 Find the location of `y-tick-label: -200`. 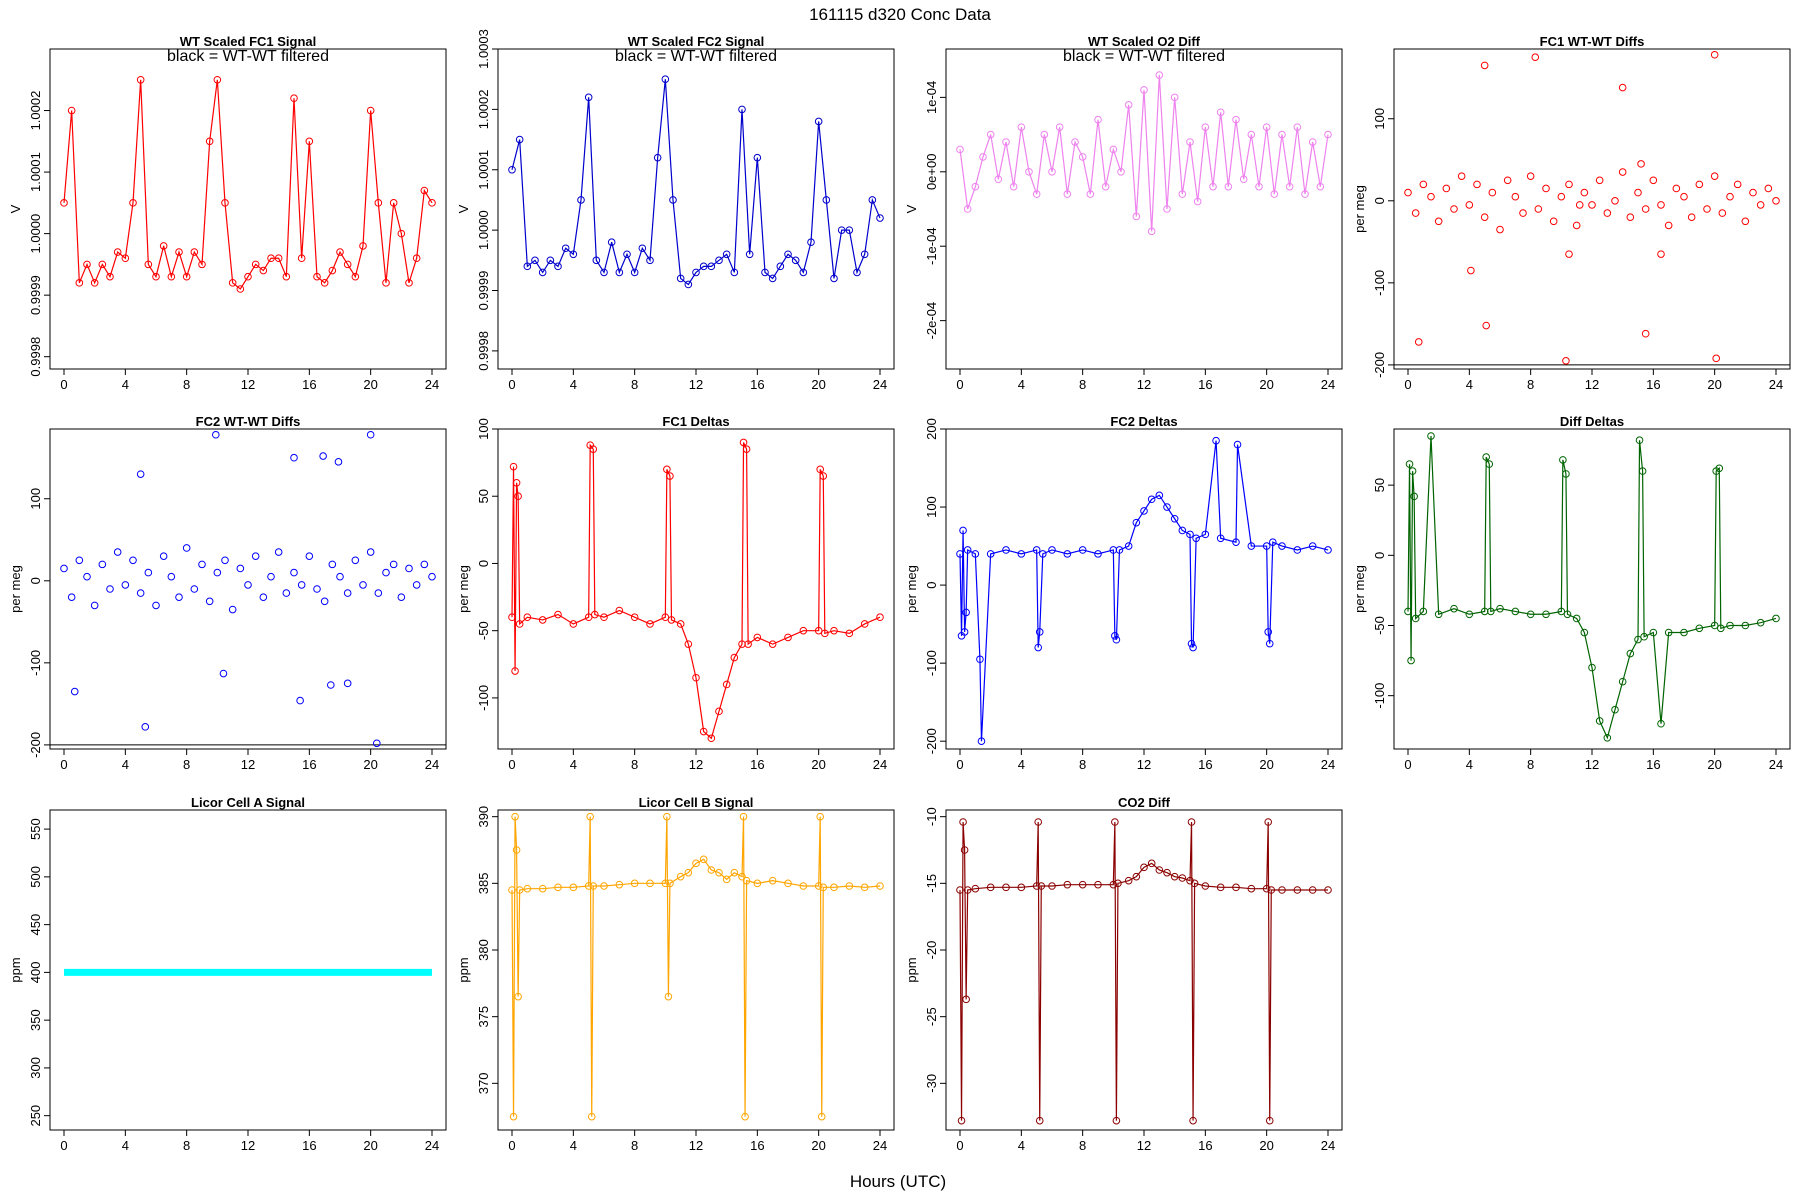

y-tick-label: -200 is located at coordinates (931, 741).